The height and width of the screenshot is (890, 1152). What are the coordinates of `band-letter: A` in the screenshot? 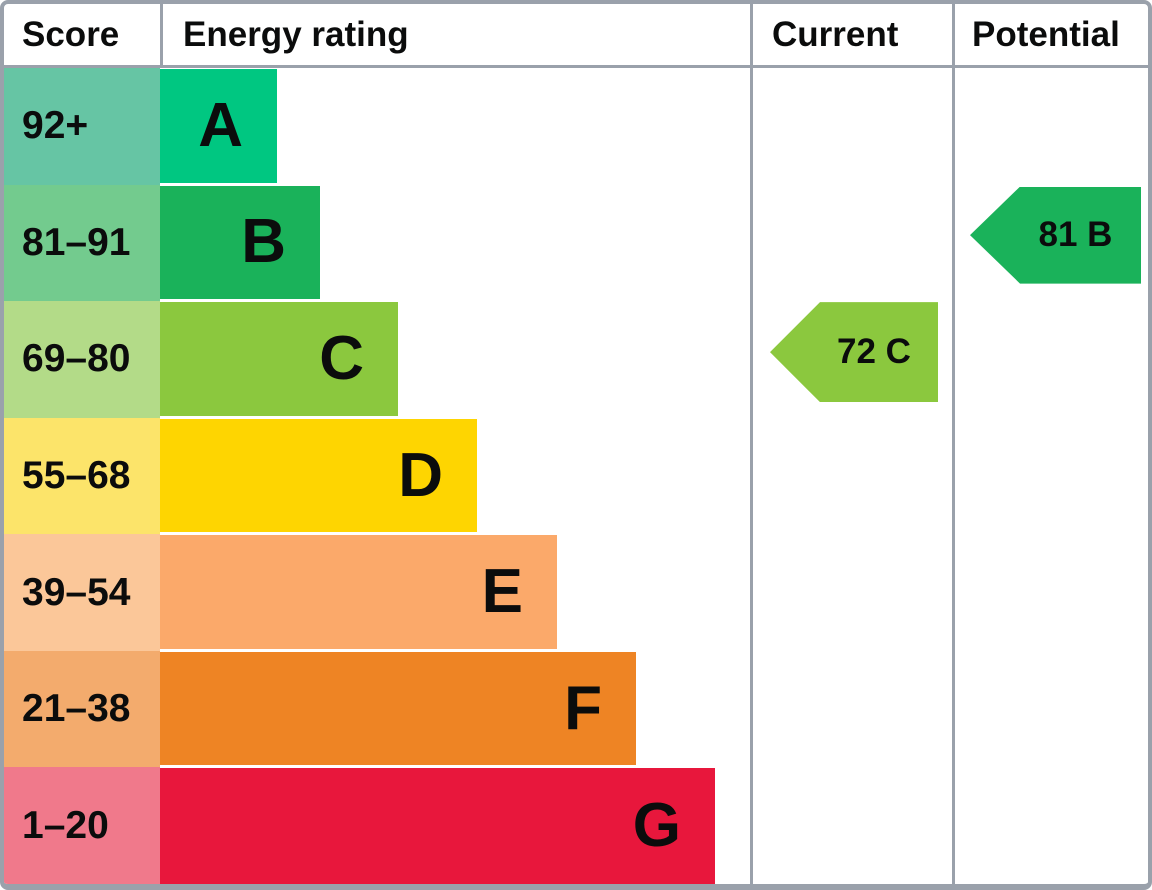 It's located at (220, 125).